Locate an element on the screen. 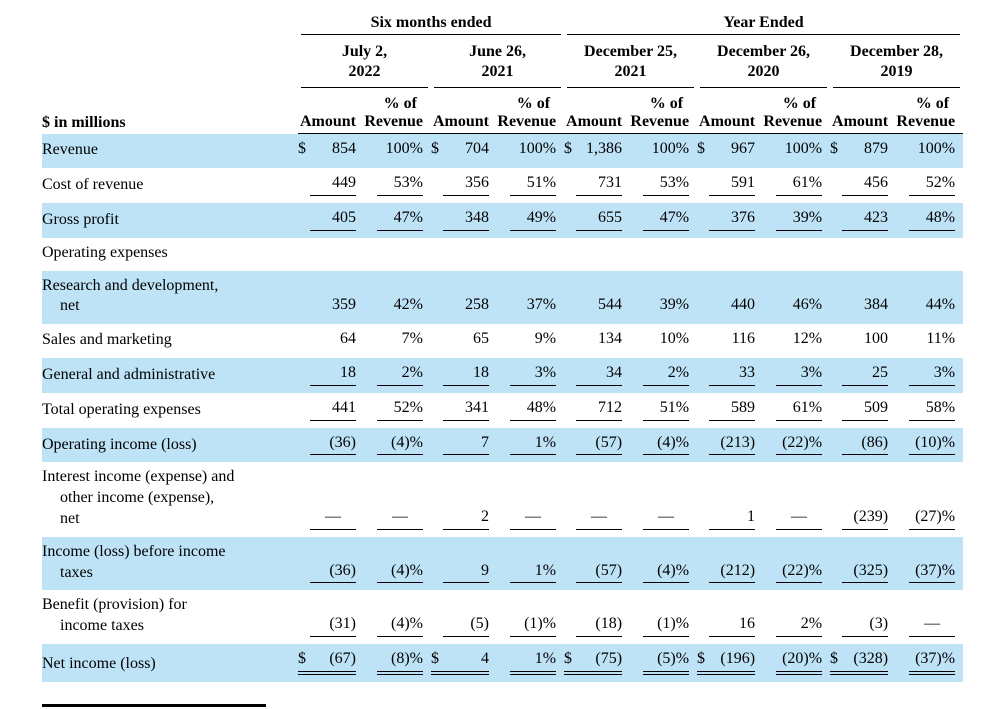  row-label-line: income taxes is located at coordinates (102, 626).